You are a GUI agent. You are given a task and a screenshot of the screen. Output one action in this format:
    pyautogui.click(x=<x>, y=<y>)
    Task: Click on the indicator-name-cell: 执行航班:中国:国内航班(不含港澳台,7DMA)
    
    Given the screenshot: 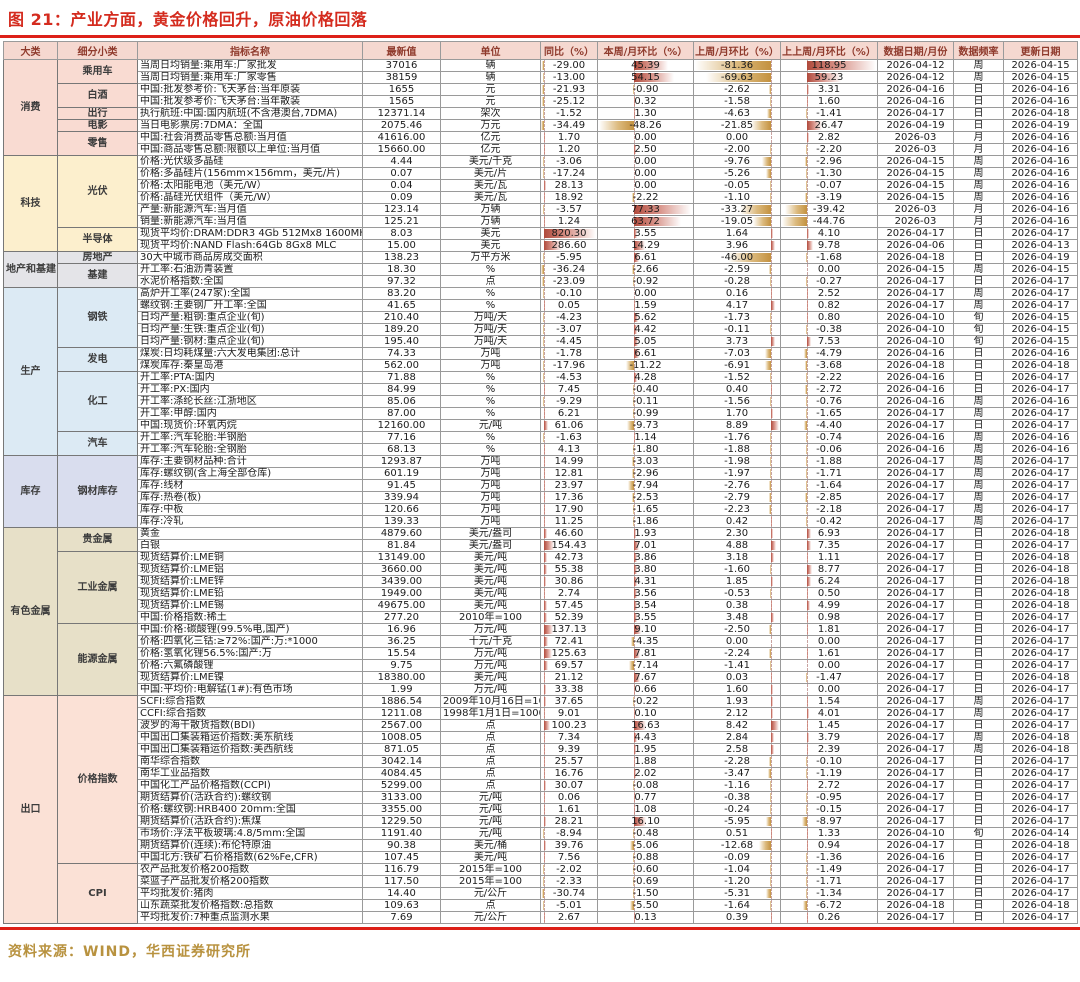 What is the action you would take?
    pyautogui.click(x=250, y=113)
    